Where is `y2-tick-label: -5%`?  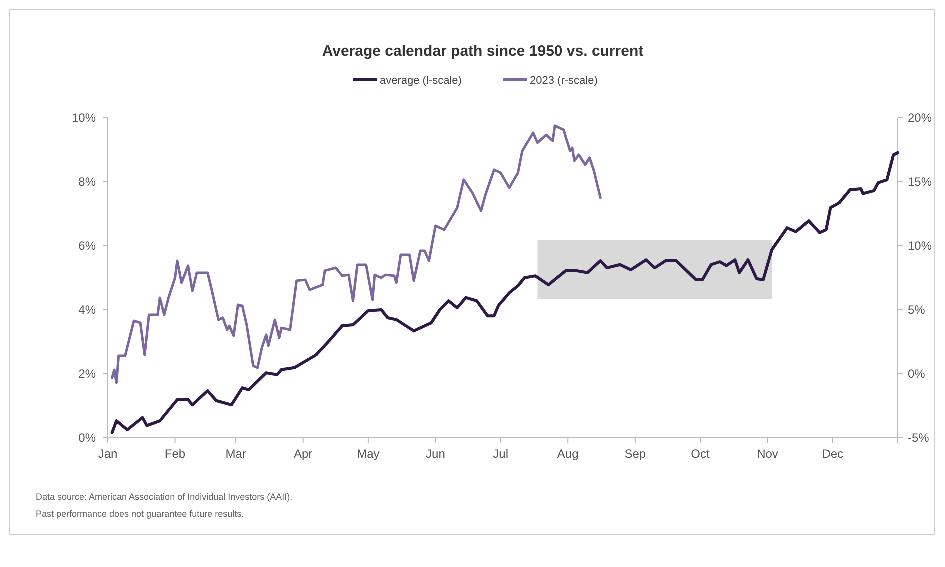 y2-tick-label: -5% is located at coordinates (919, 438).